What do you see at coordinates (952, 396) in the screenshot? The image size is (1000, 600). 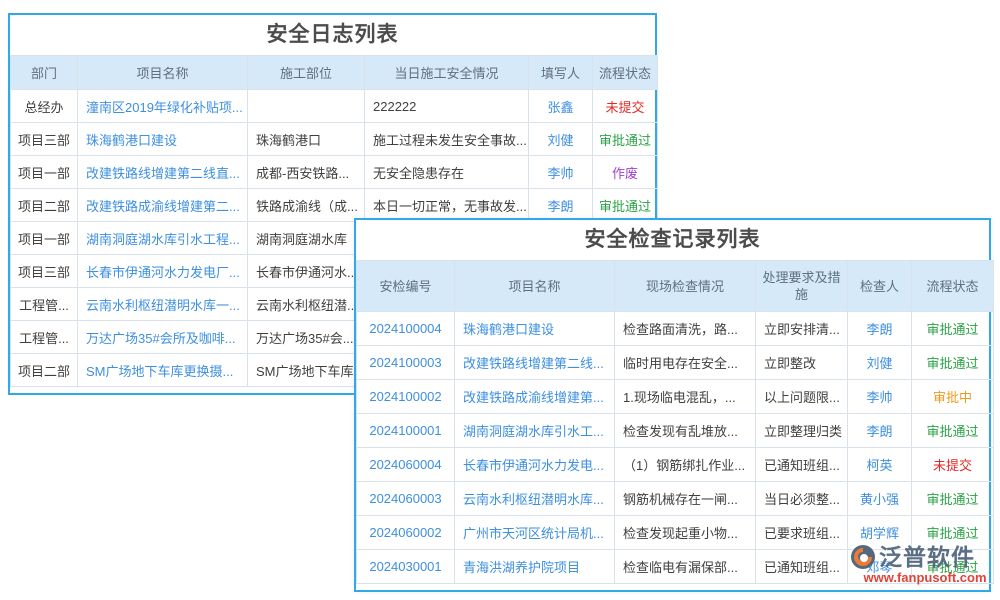 I see `cell-flow-status: 审批中` at bounding box center [952, 396].